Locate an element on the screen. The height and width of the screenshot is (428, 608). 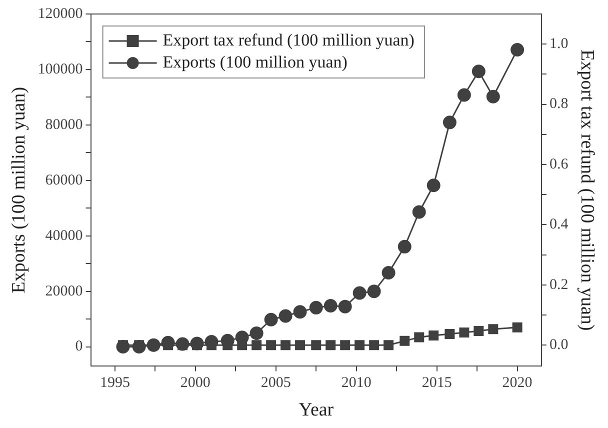
y2-tick-label: 0.8 is located at coordinates (558, 104).